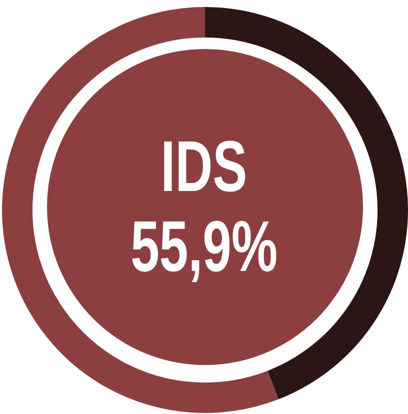 This screenshot has width=408, height=414. Describe the element at coordinates (204, 247) in the screenshot. I see `data-label: 55,9%` at that location.